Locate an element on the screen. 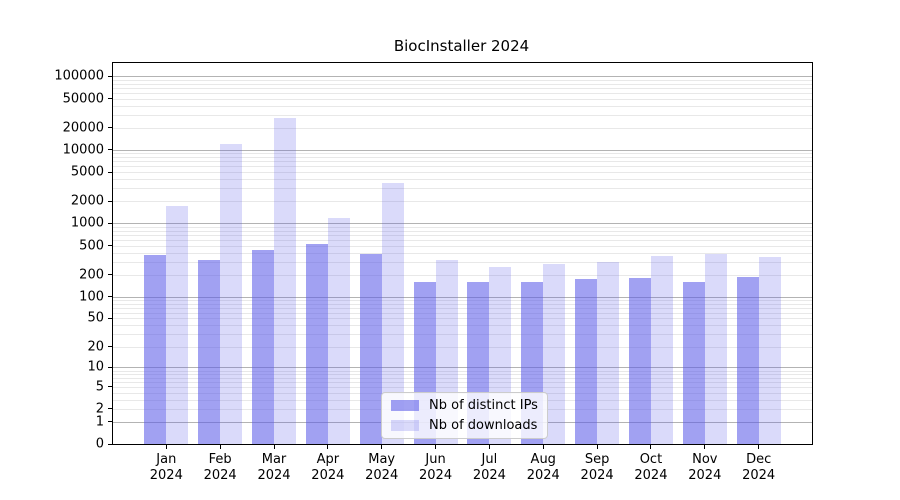  bar-downloads-oct is located at coordinates (661, 349).